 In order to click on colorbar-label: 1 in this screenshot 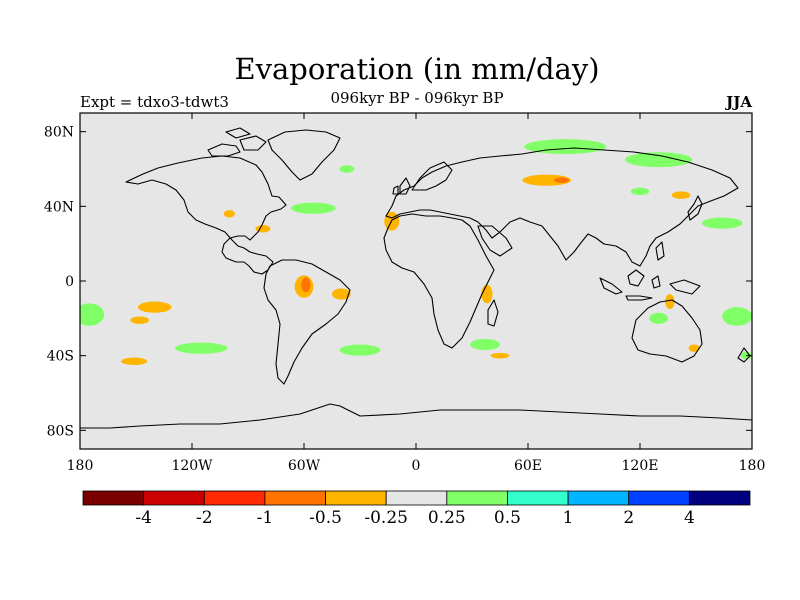, I will do `click(568, 518)`.